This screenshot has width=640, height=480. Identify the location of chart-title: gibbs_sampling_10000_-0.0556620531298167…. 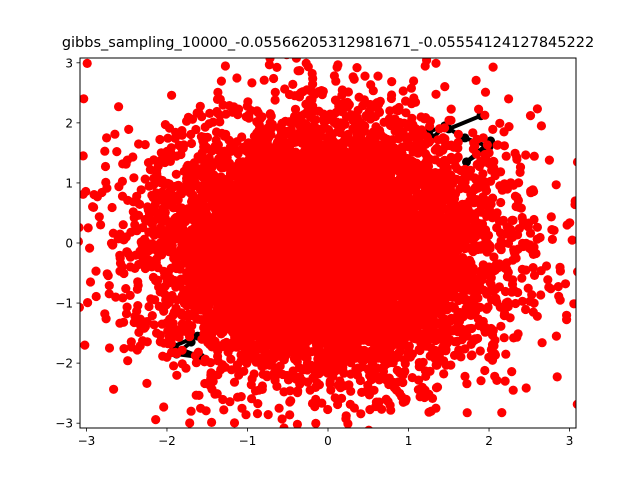
(328, 43).